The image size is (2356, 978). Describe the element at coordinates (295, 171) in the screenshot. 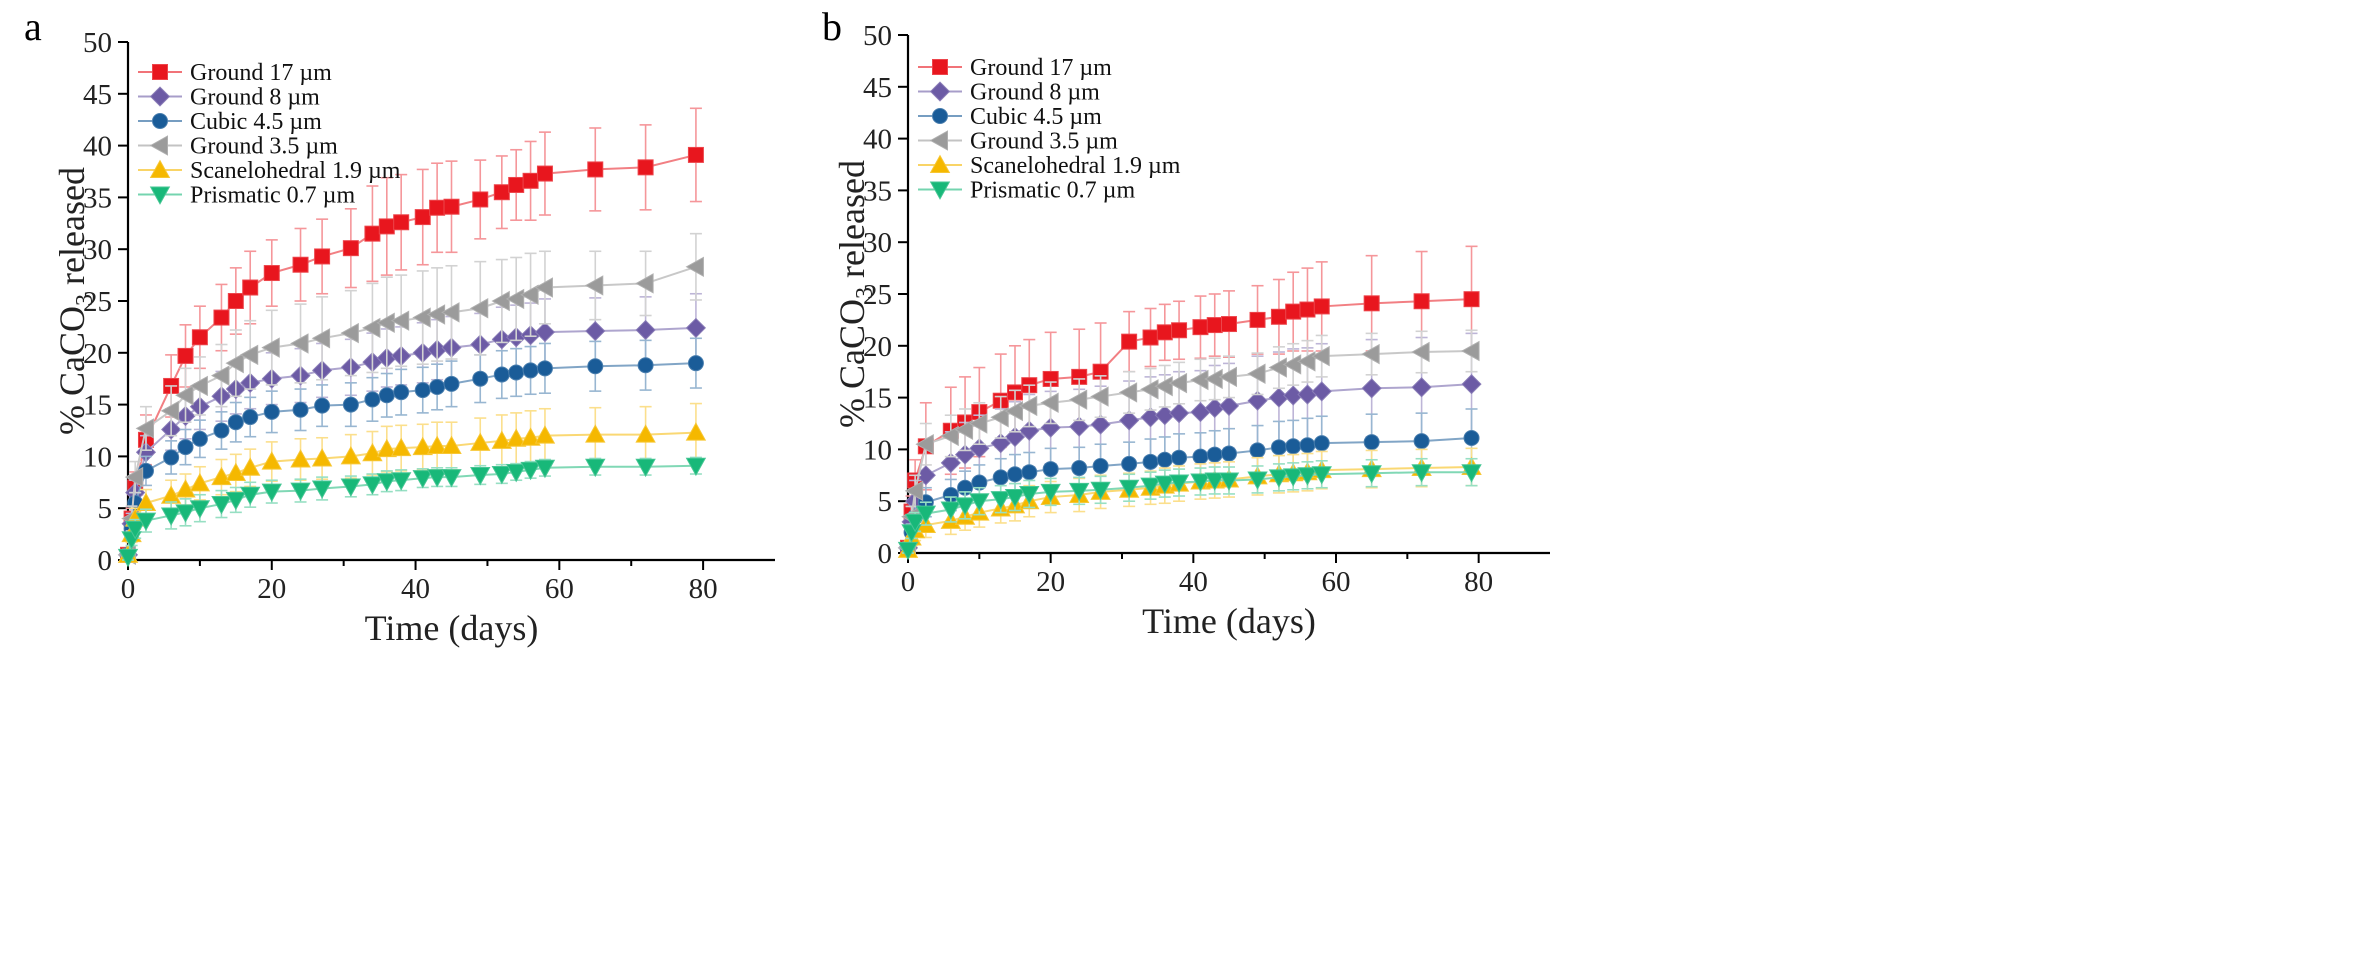

I see `legend-label: Scanelohedral 1.9 µm` at that location.